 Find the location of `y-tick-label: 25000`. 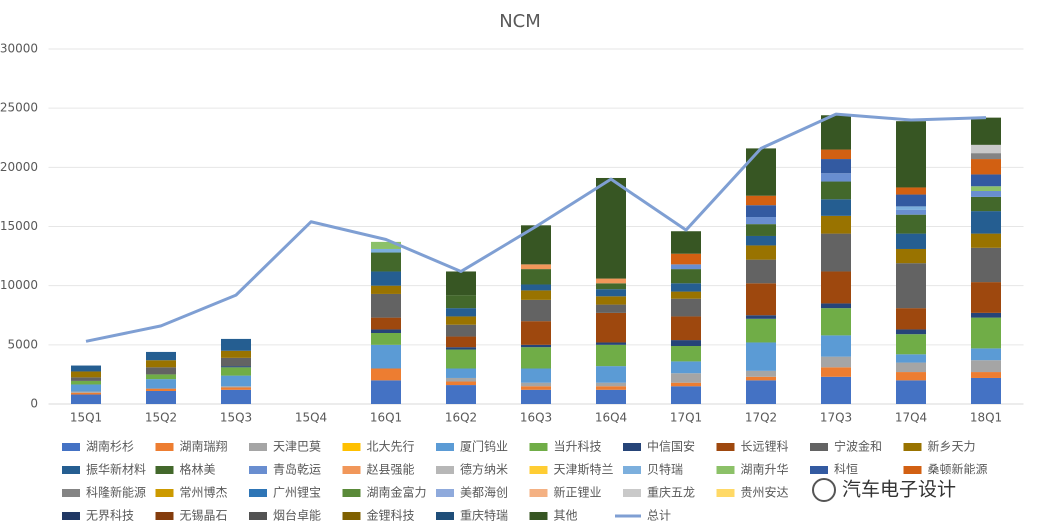

y-tick-label: 25000 is located at coordinates (19, 108).